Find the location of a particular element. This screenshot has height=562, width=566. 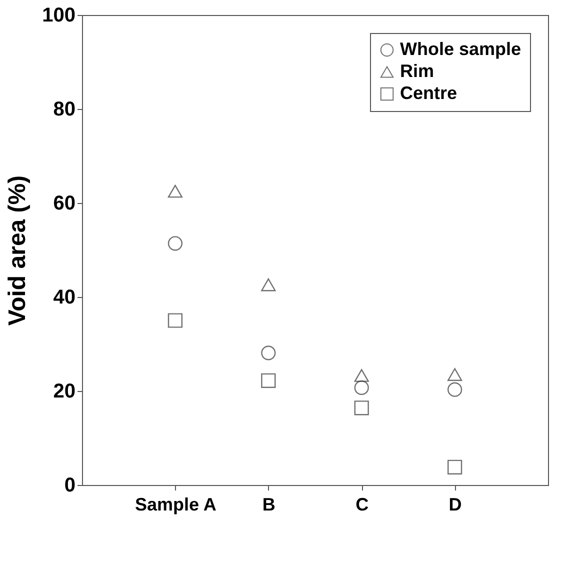

y-tick-label: 0 is located at coordinates (70, 485).